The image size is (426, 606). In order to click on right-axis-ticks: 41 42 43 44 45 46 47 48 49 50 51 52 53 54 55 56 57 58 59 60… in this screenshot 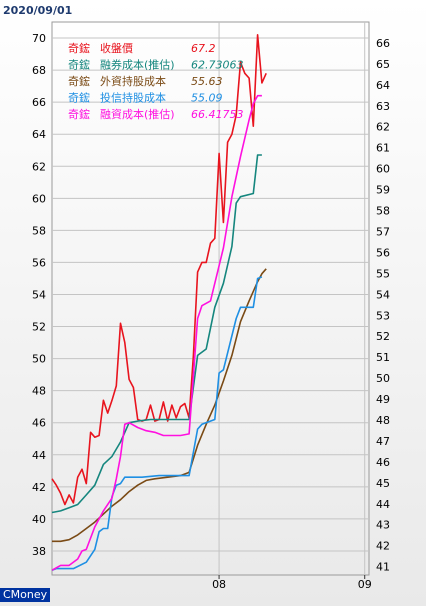, I will do `click(383, 305)`.